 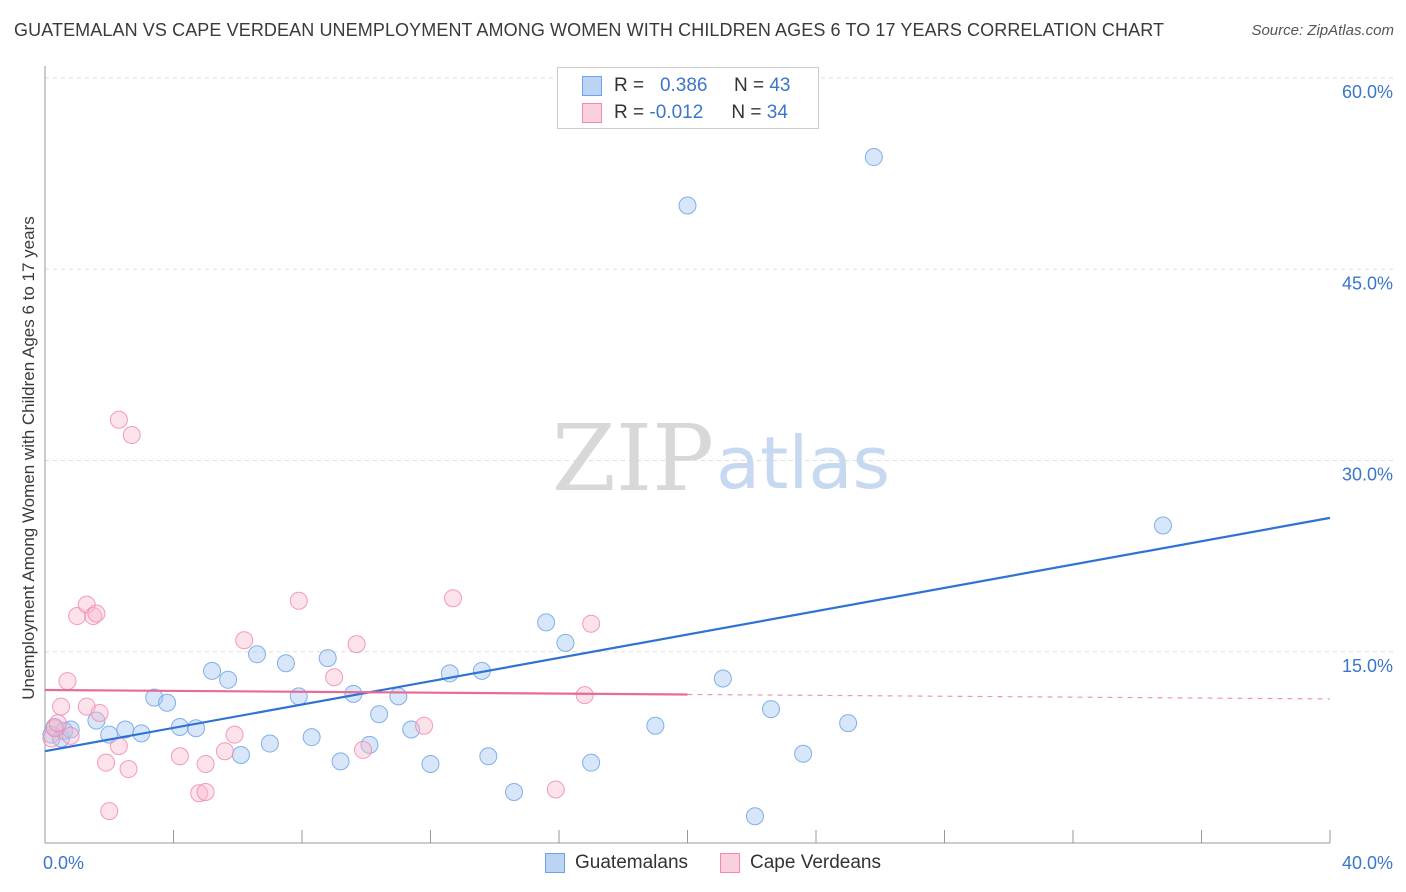 What do you see at coordinates (1322, 30) in the screenshot?
I see `source-label: Source: ZipAtlas.com` at bounding box center [1322, 30].